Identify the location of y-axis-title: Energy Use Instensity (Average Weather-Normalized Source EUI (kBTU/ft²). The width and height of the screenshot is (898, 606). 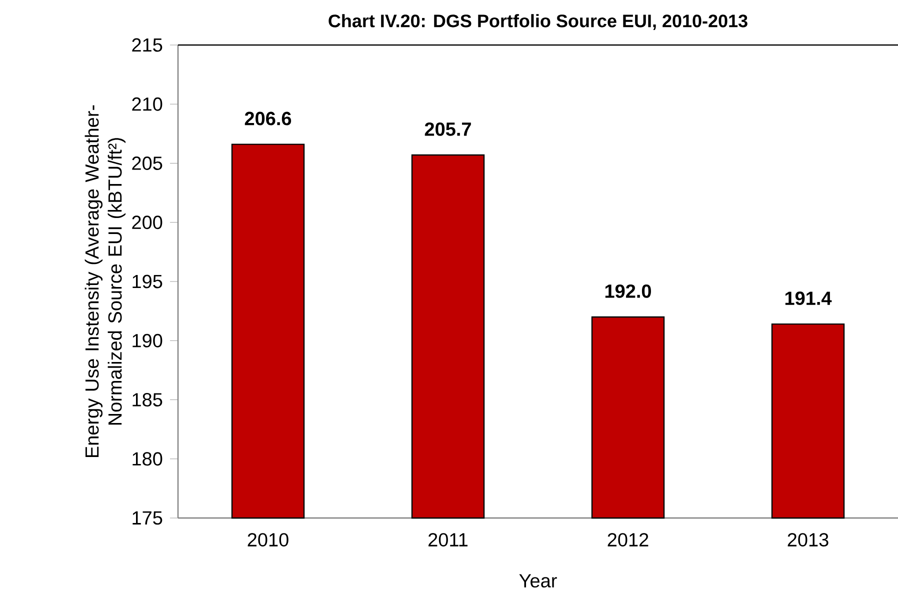
(105, 281).